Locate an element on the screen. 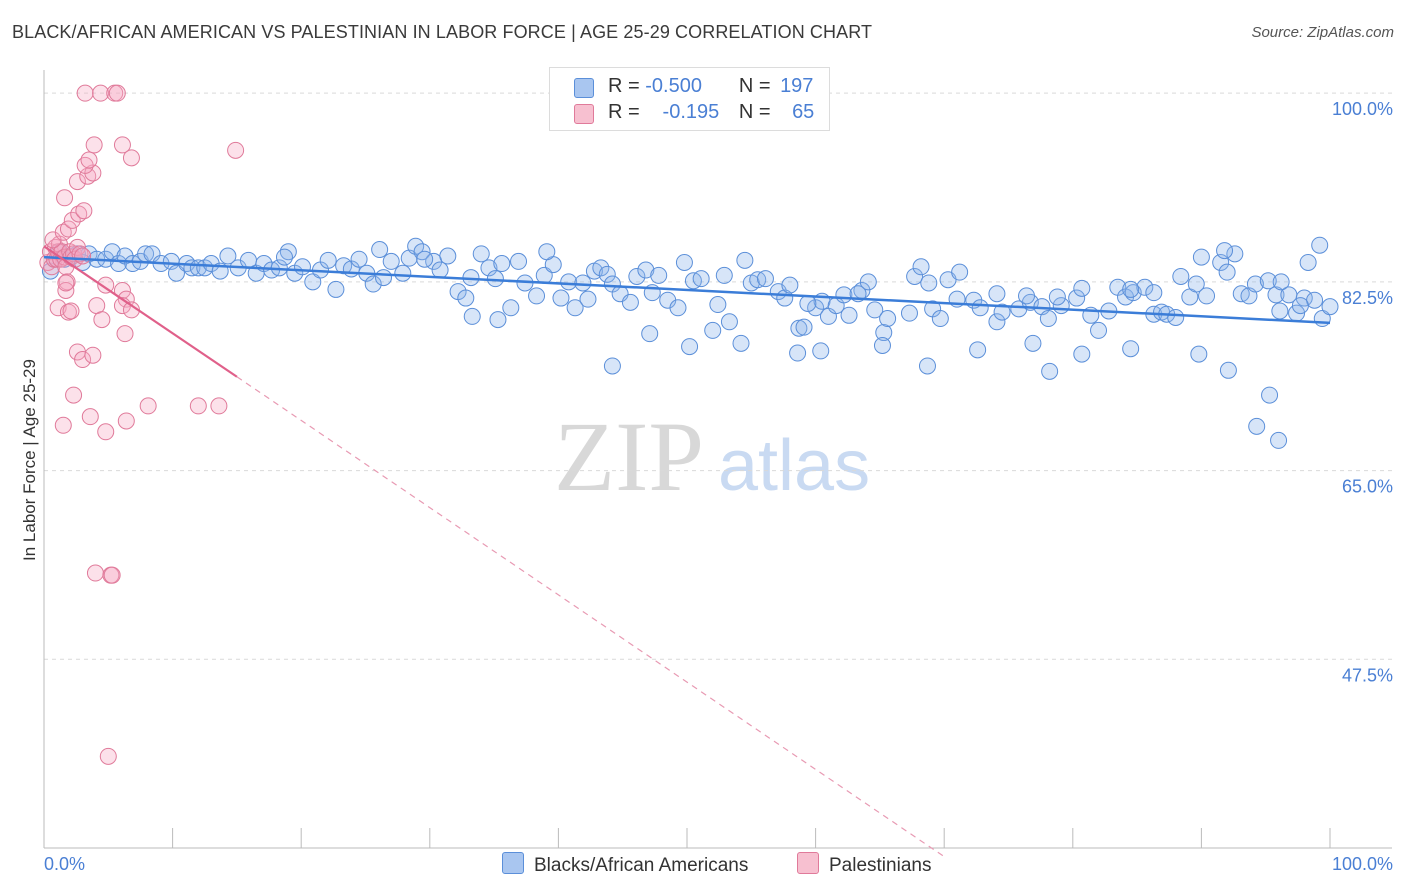 The height and width of the screenshot is (892, 1406). bottom-legend-label-palestinians: Palestinians is located at coordinates (880, 865).